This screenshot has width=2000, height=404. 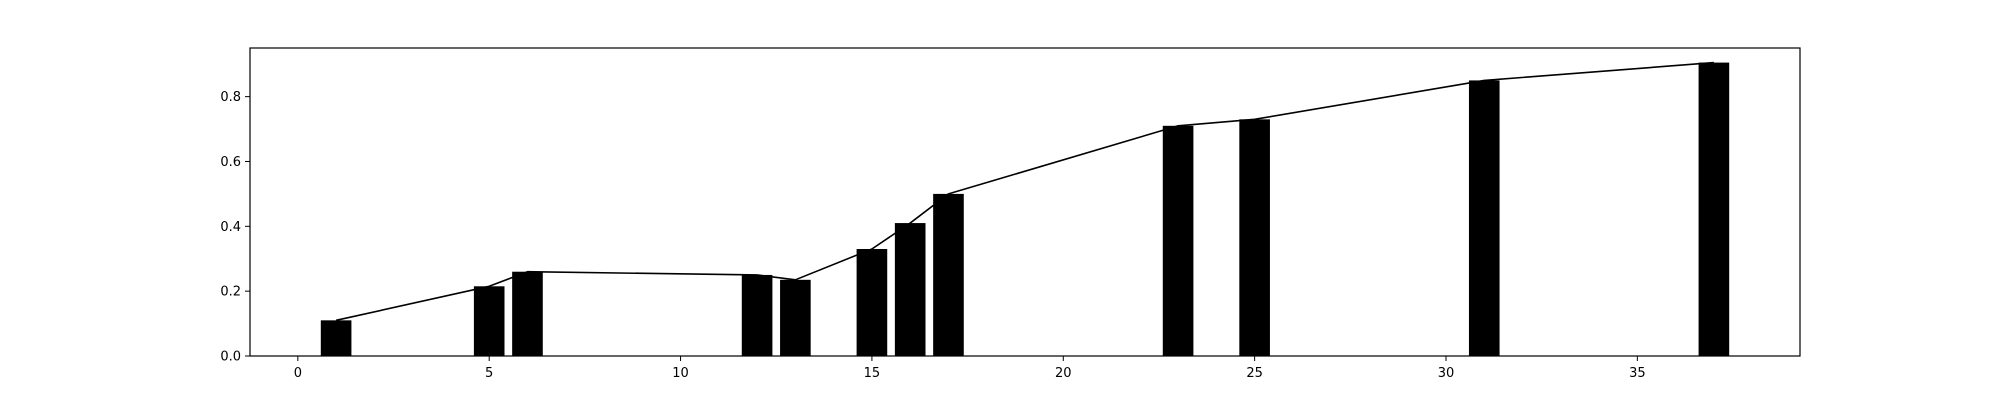 I want to click on y-tick-label: 0.4, so click(x=230, y=227).